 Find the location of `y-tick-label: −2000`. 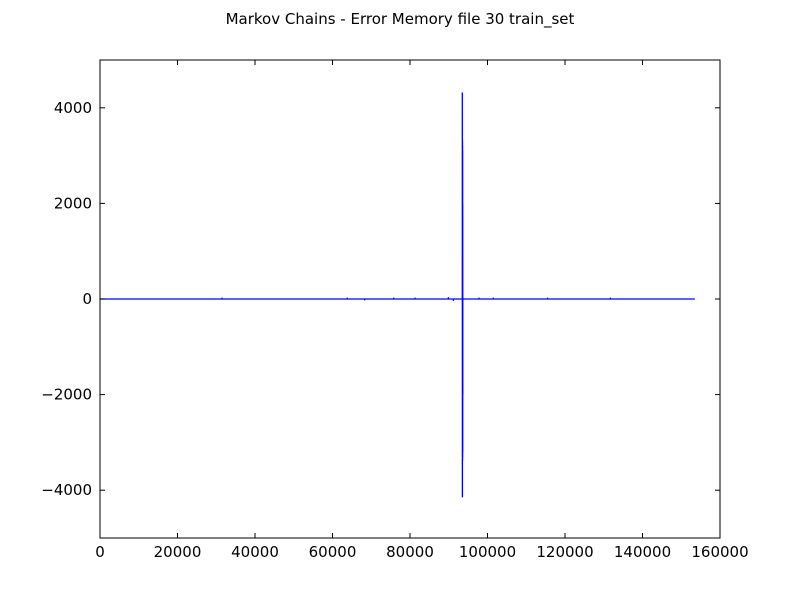

y-tick-label: −2000 is located at coordinates (66, 395).